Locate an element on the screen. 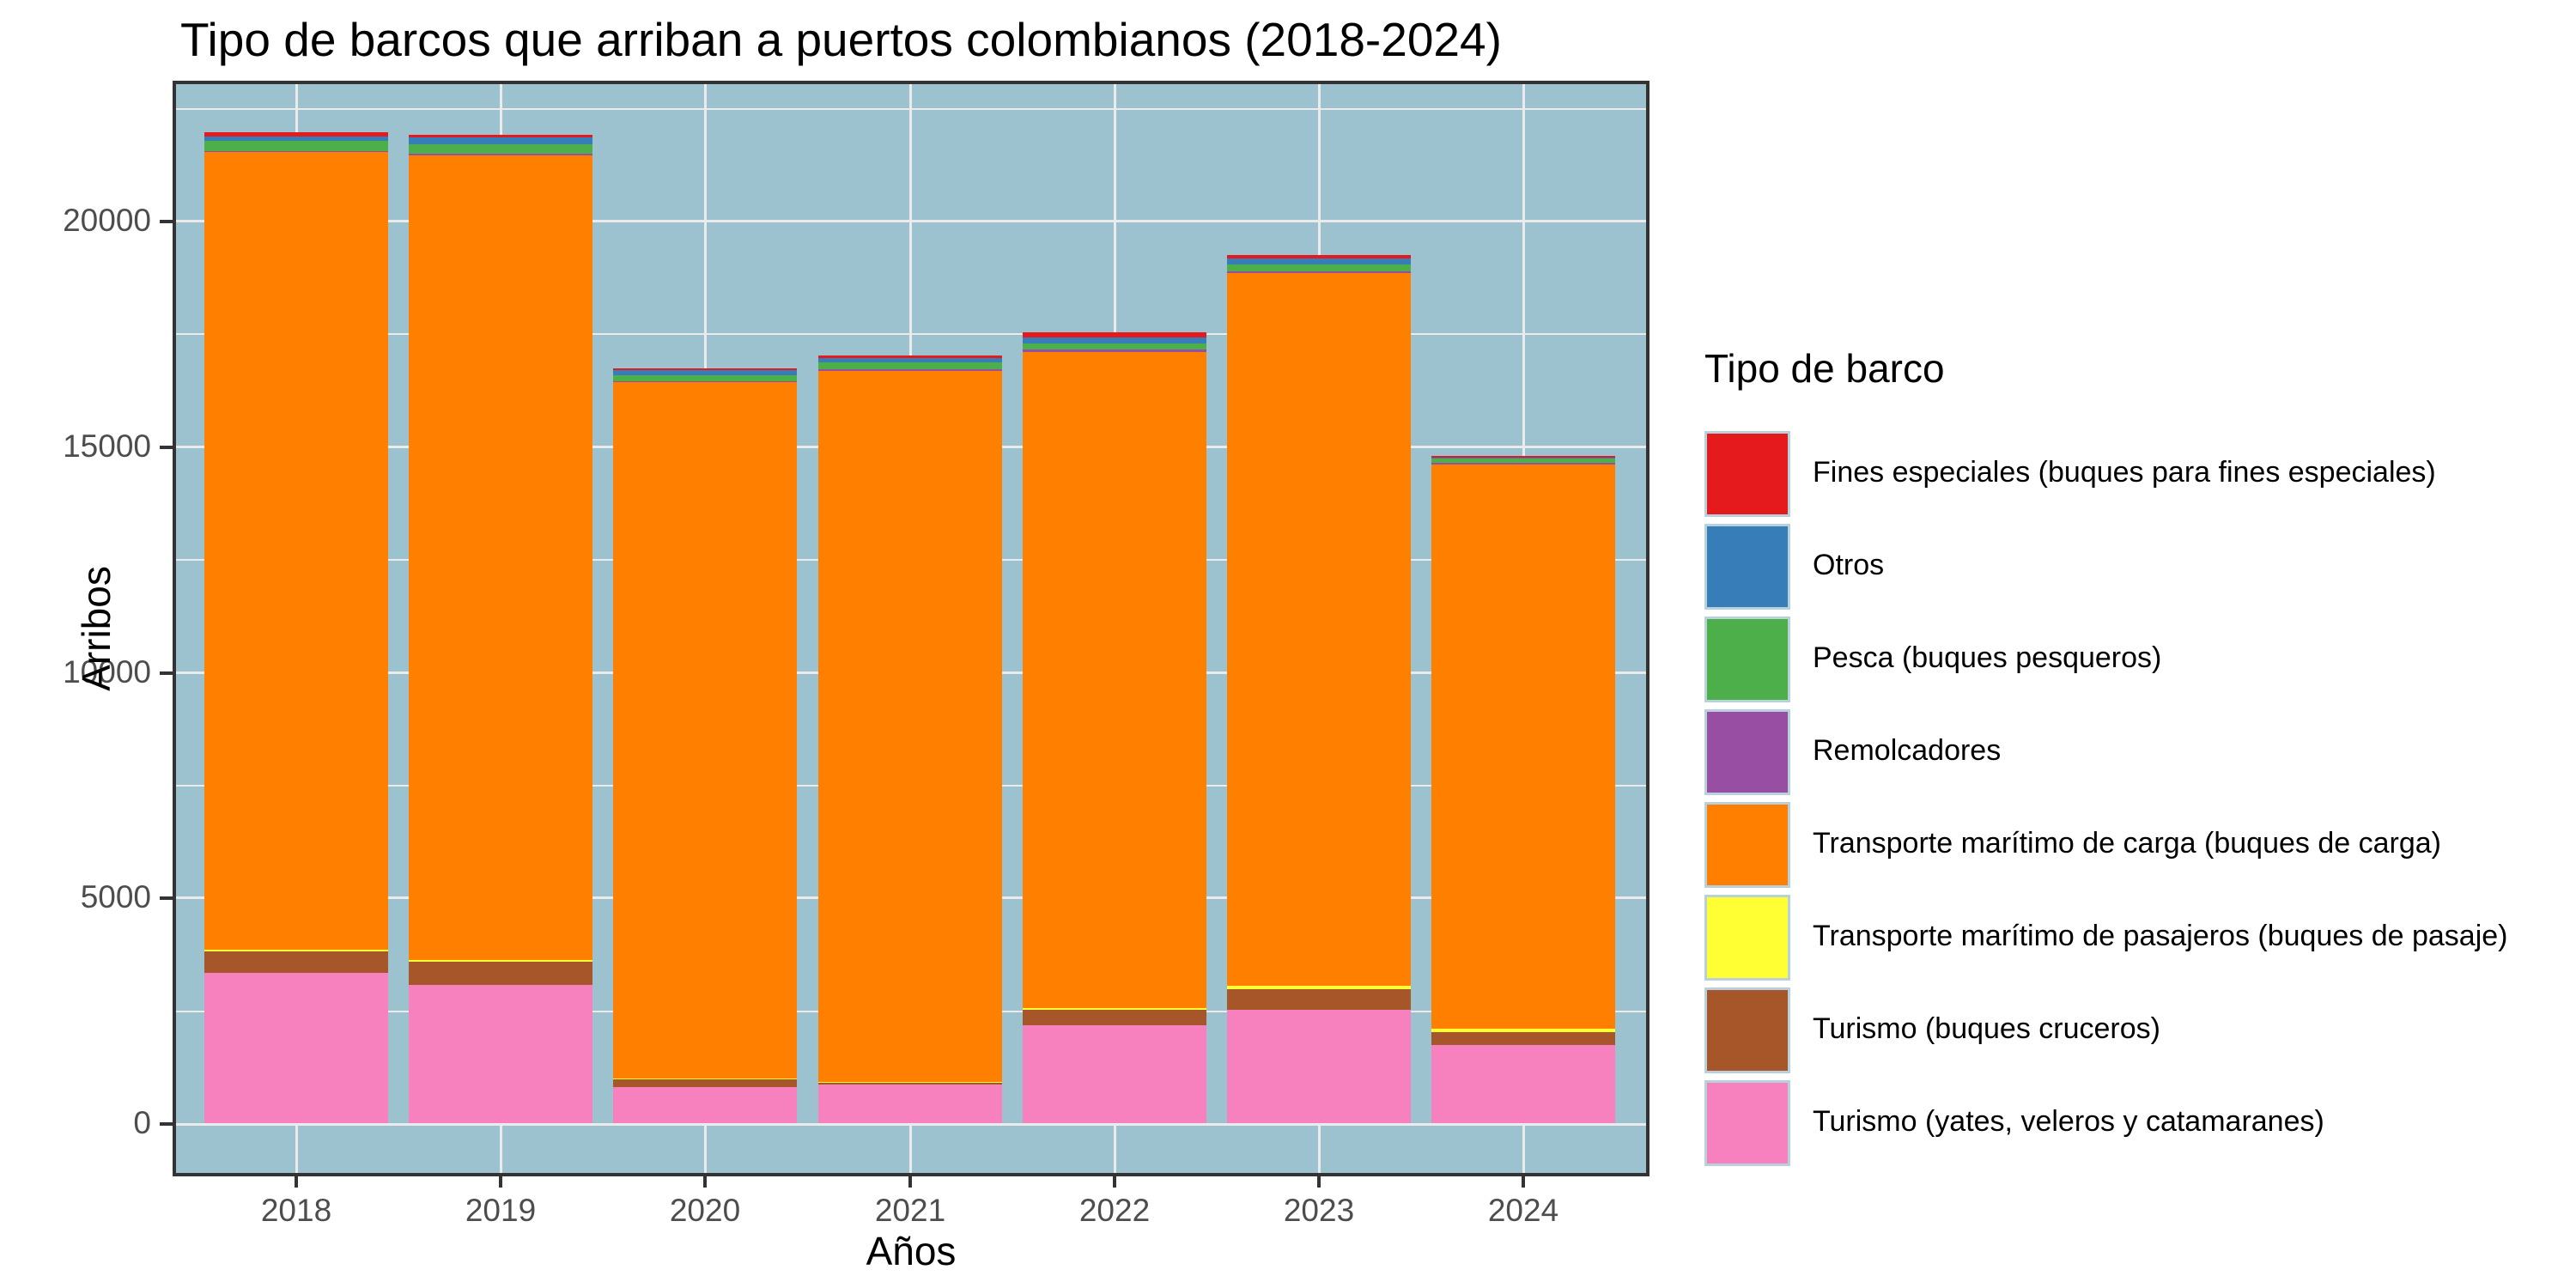 This screenshot has width=2576, height=1288. x-tick-label: 2024 is located at coordinates (1523, 1210).